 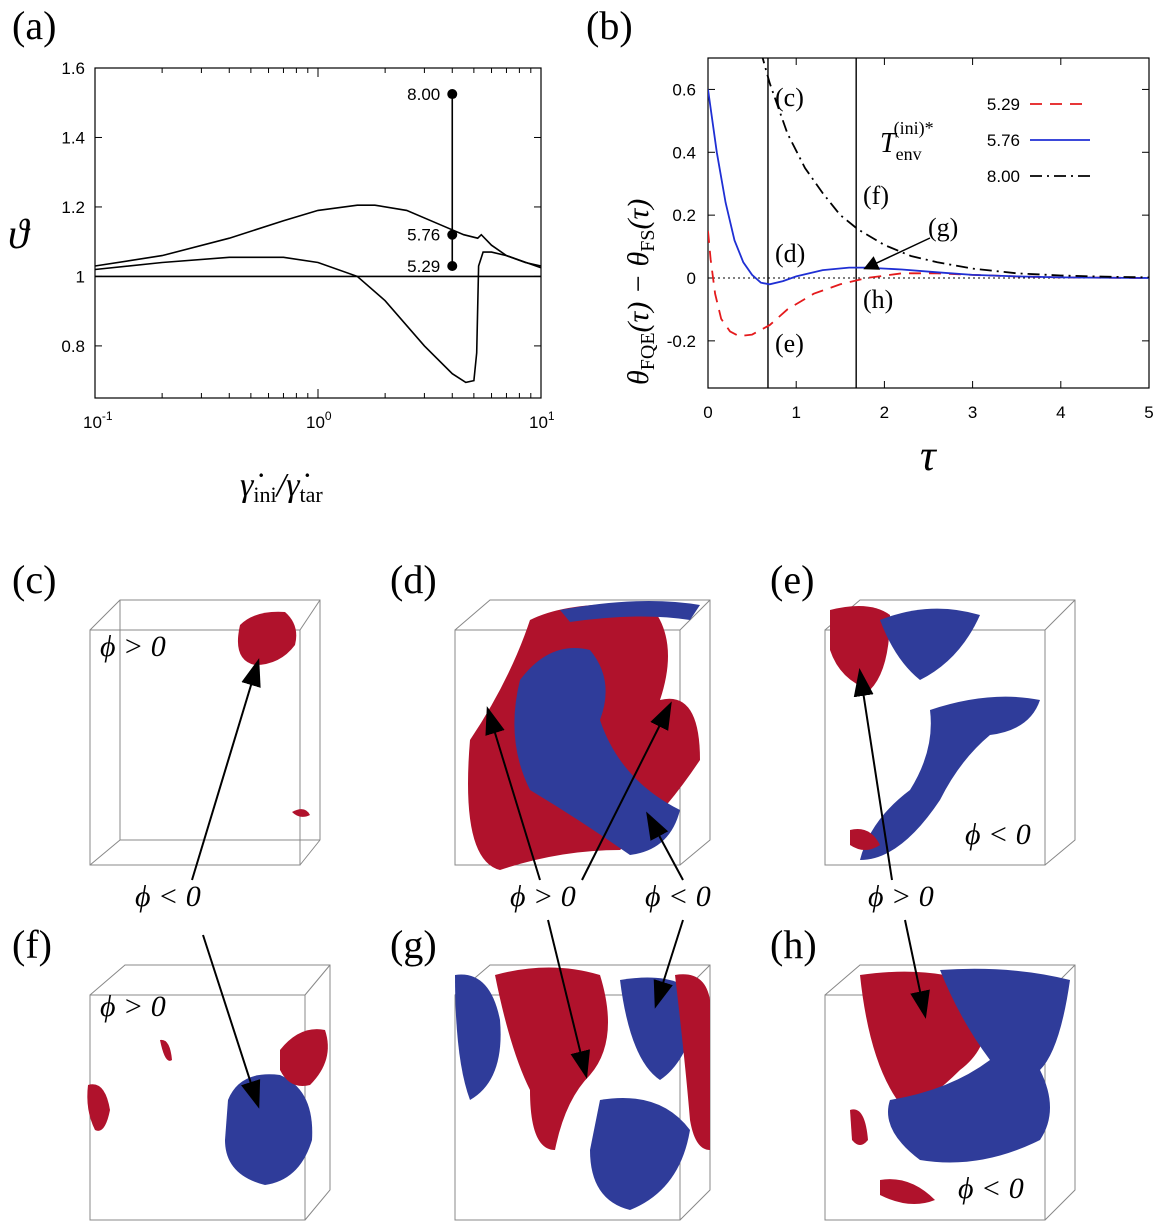 What do you see at coordinates (792, 579) in the screenshot?
I see `panel-label-e: (e)` at bounding box center [792, 579].